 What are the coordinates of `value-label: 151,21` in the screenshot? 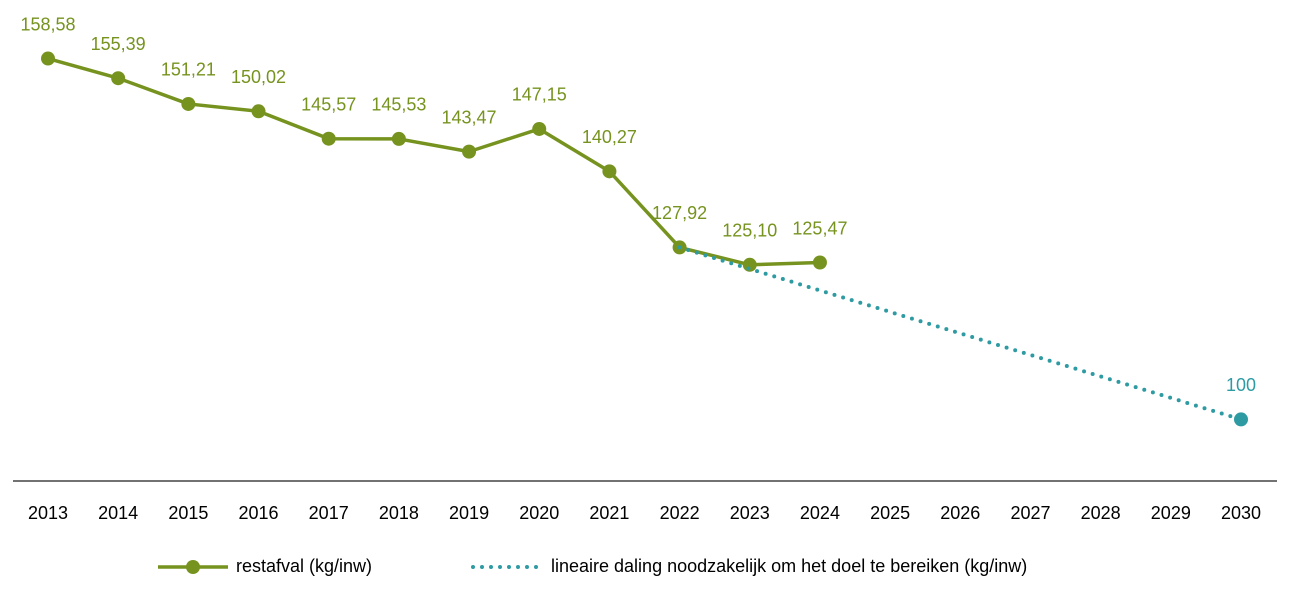 It's located at (188, 70).